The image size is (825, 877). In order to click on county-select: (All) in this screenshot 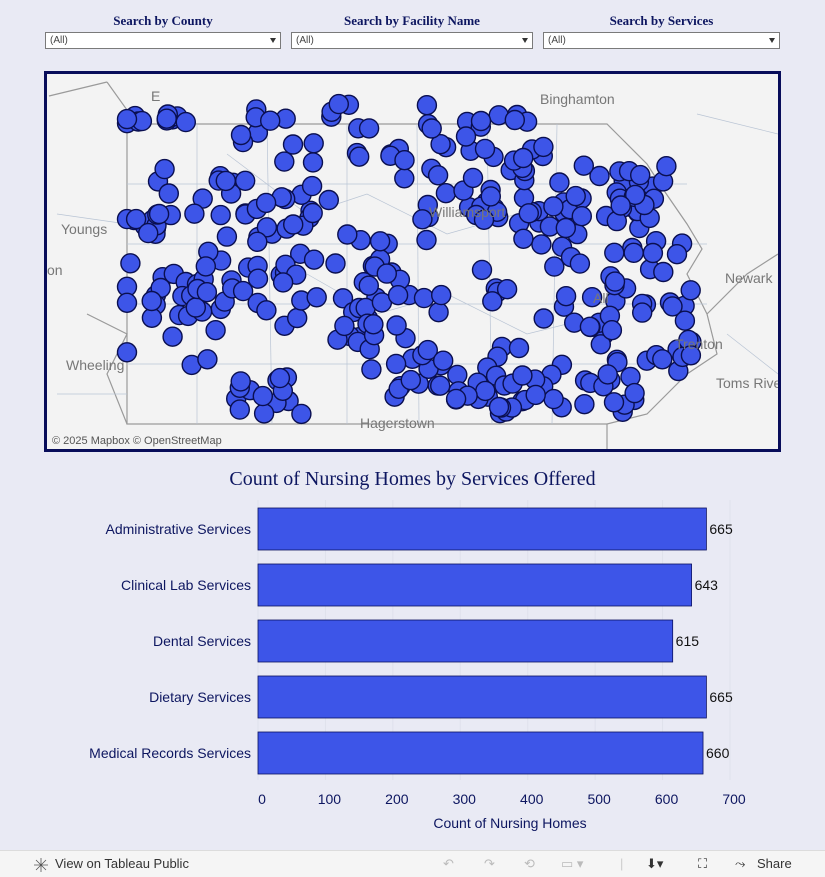, I will do `click(163, 40)`.